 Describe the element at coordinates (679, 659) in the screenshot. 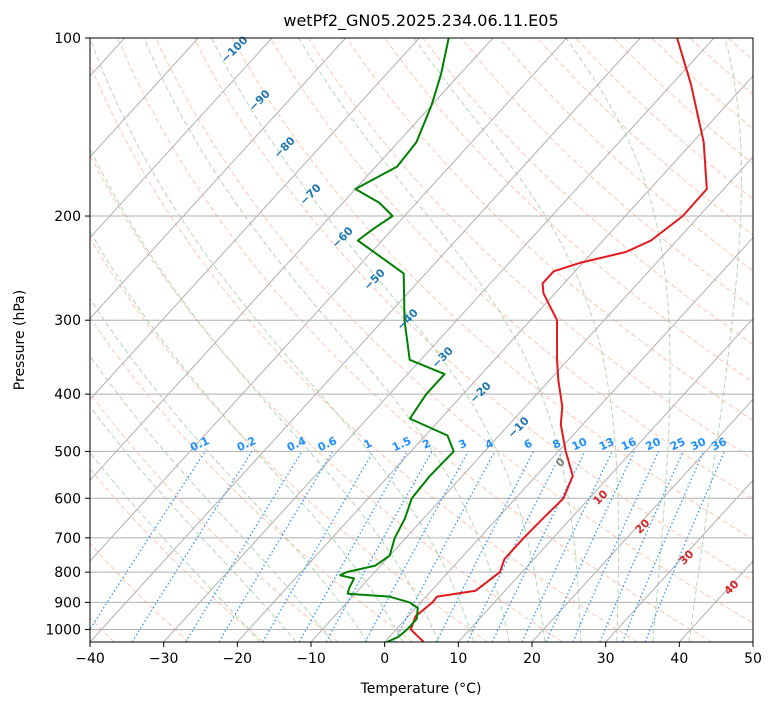

I see `x-tick-label: 40` at that location.